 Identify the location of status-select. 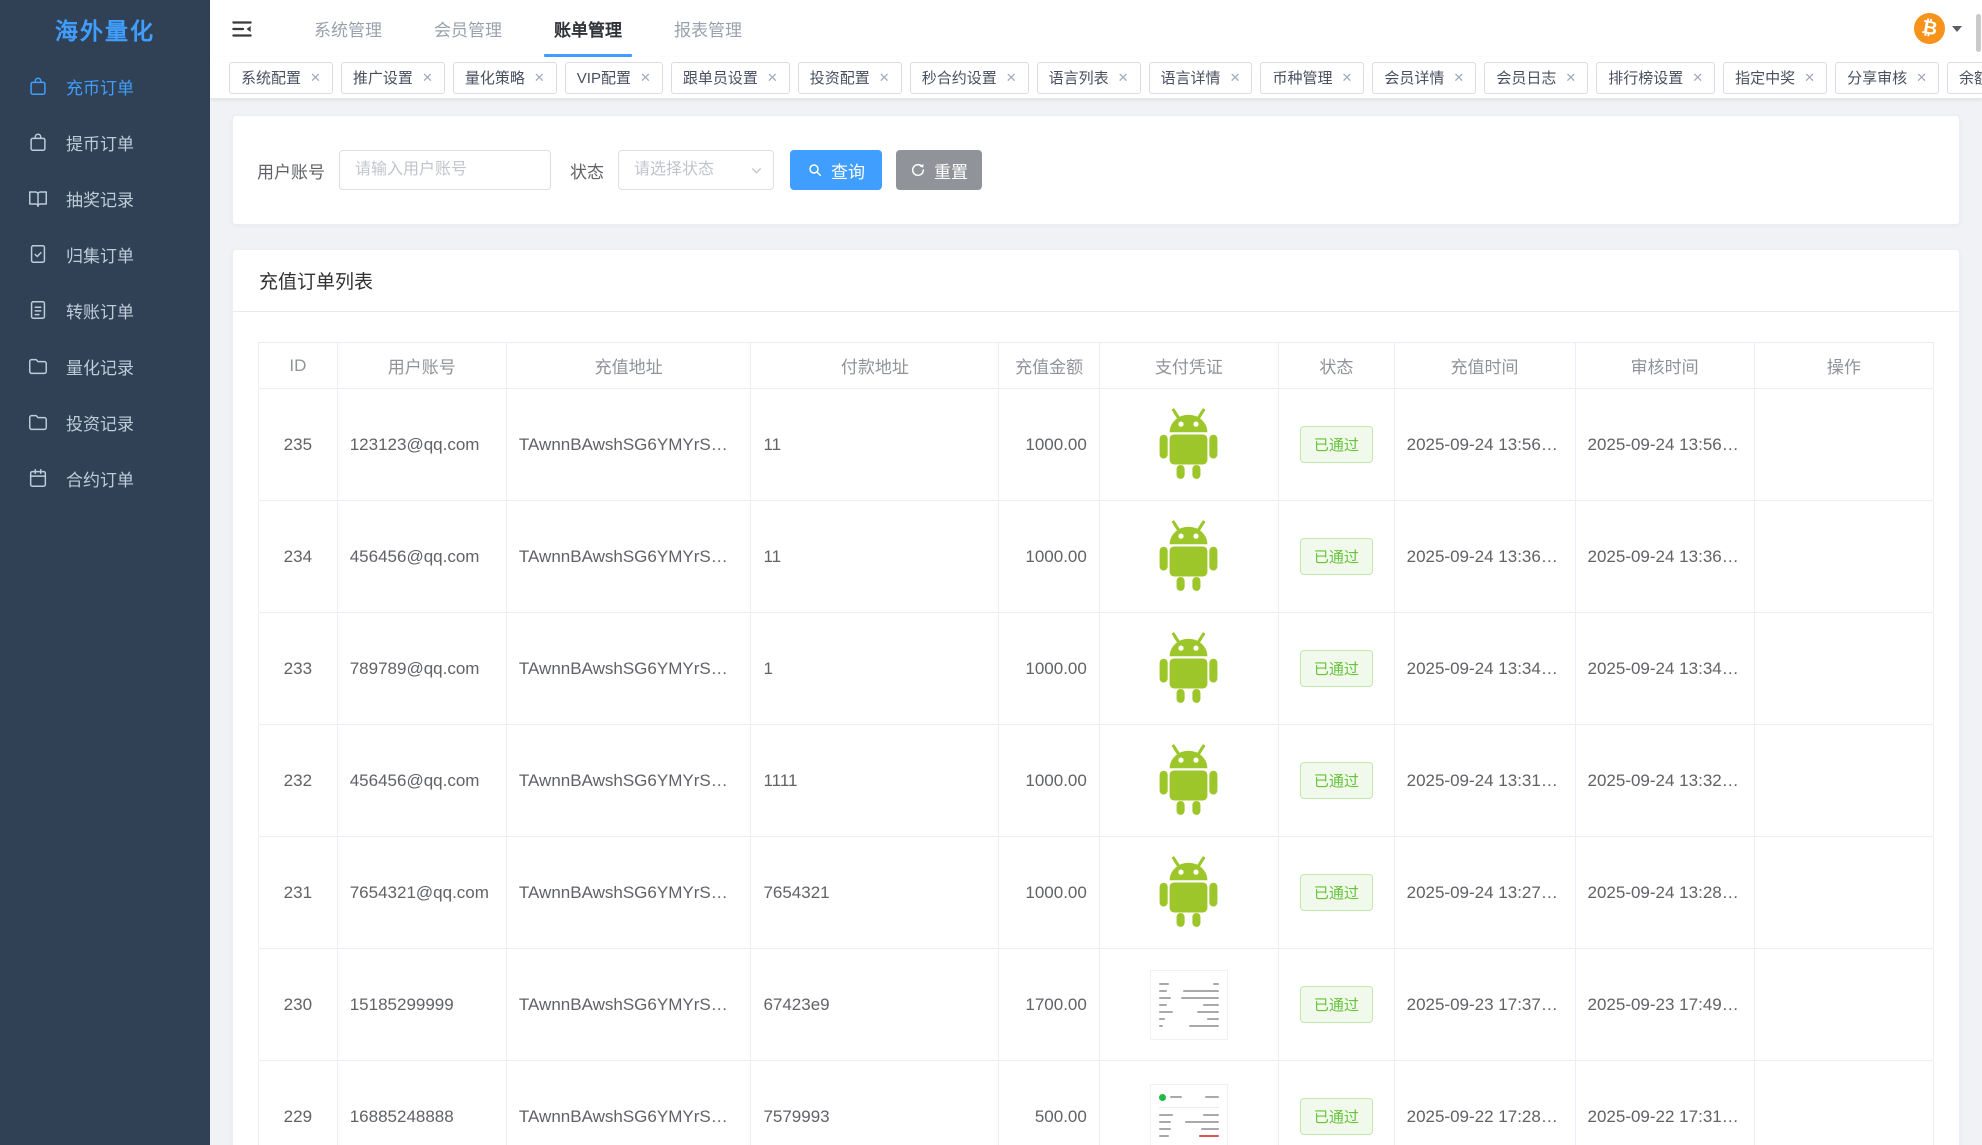
(696, 170).